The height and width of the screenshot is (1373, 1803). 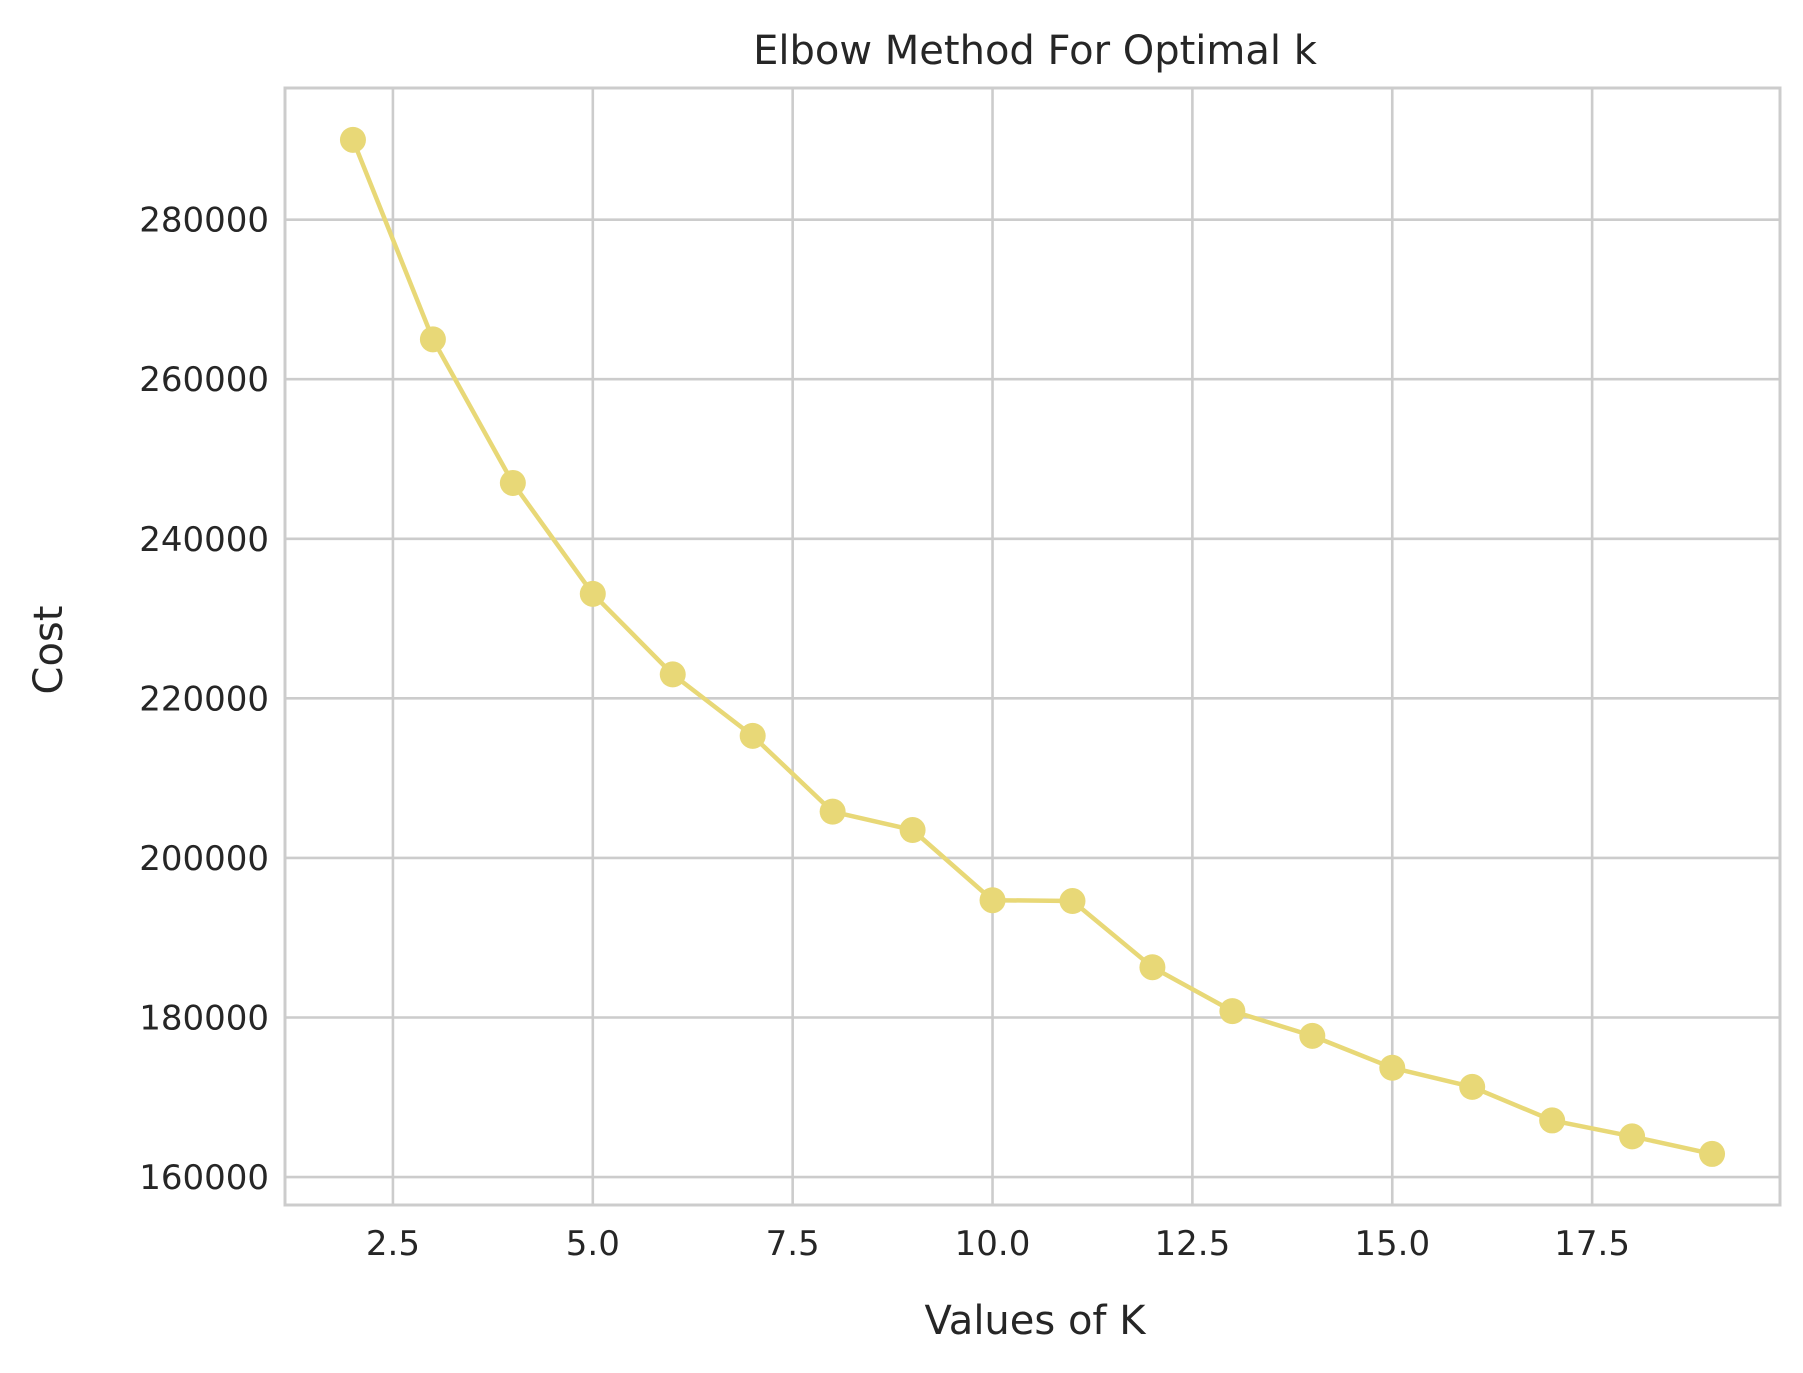 What do you see at coordinates (793, 1244) in the screenshot?
I see `x-tick-label: 7.5` at bounding box center [793, 1244].